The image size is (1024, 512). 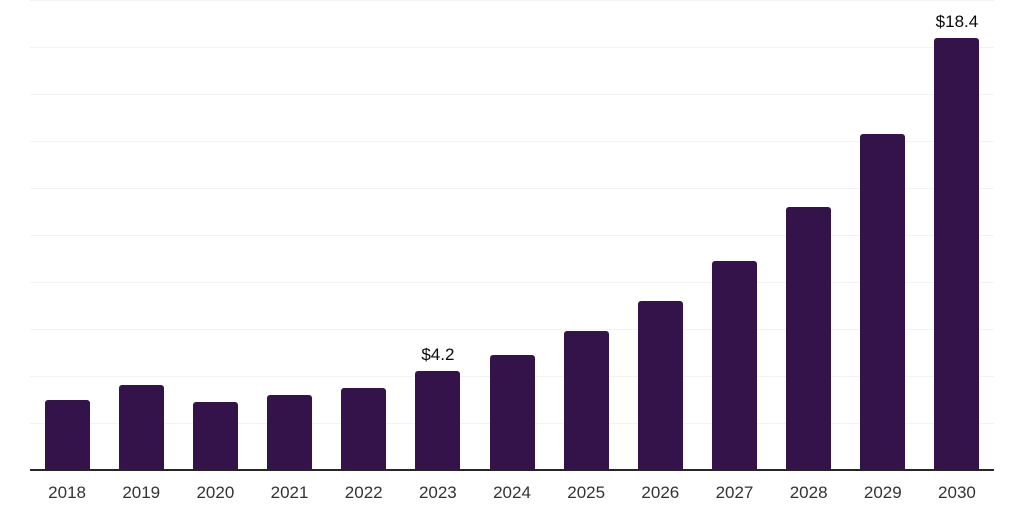 I want to click on bar-2021, so click(x=290, y=432).